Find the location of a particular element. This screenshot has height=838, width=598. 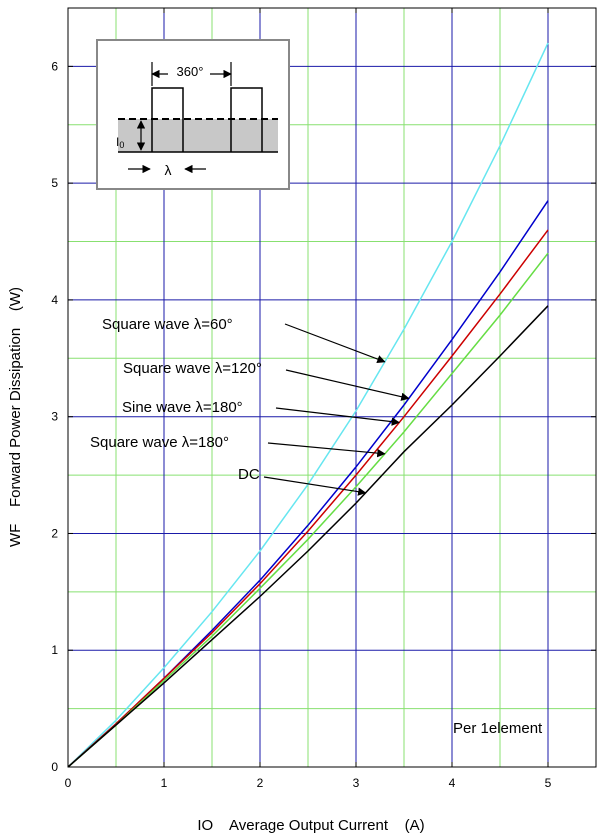

annotation-label-4: DC is located at coordinates (249, 474).